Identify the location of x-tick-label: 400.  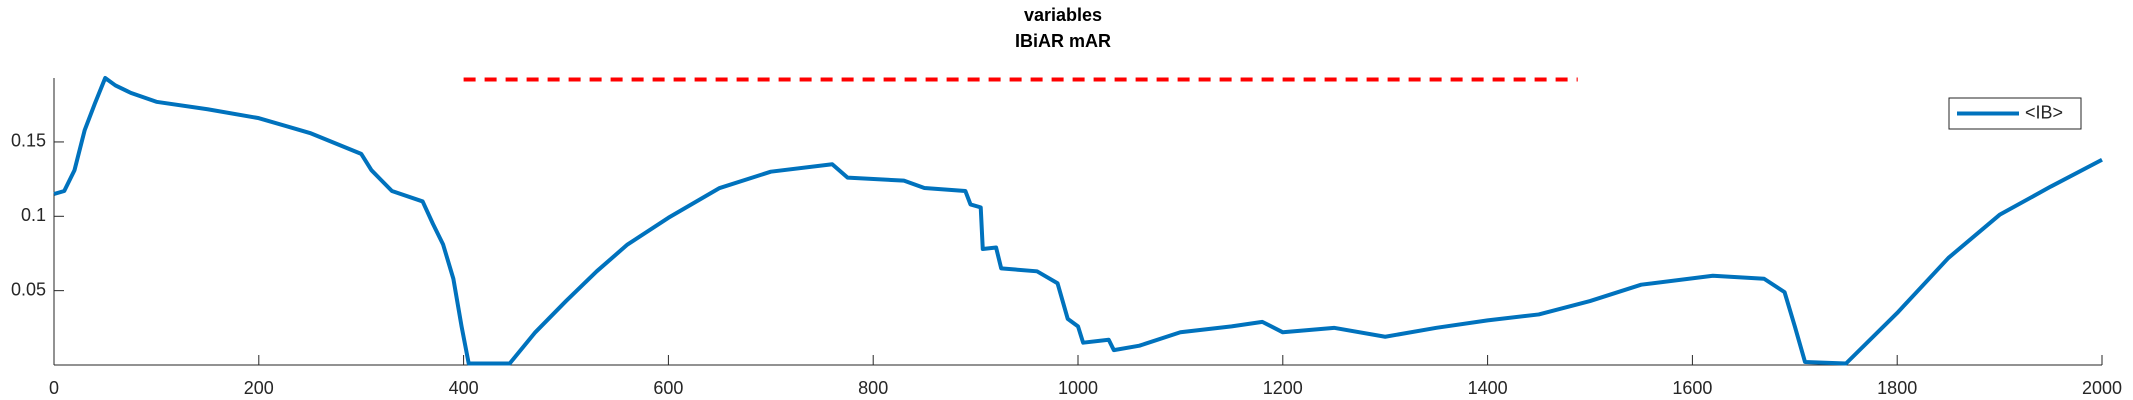
(464, 388).